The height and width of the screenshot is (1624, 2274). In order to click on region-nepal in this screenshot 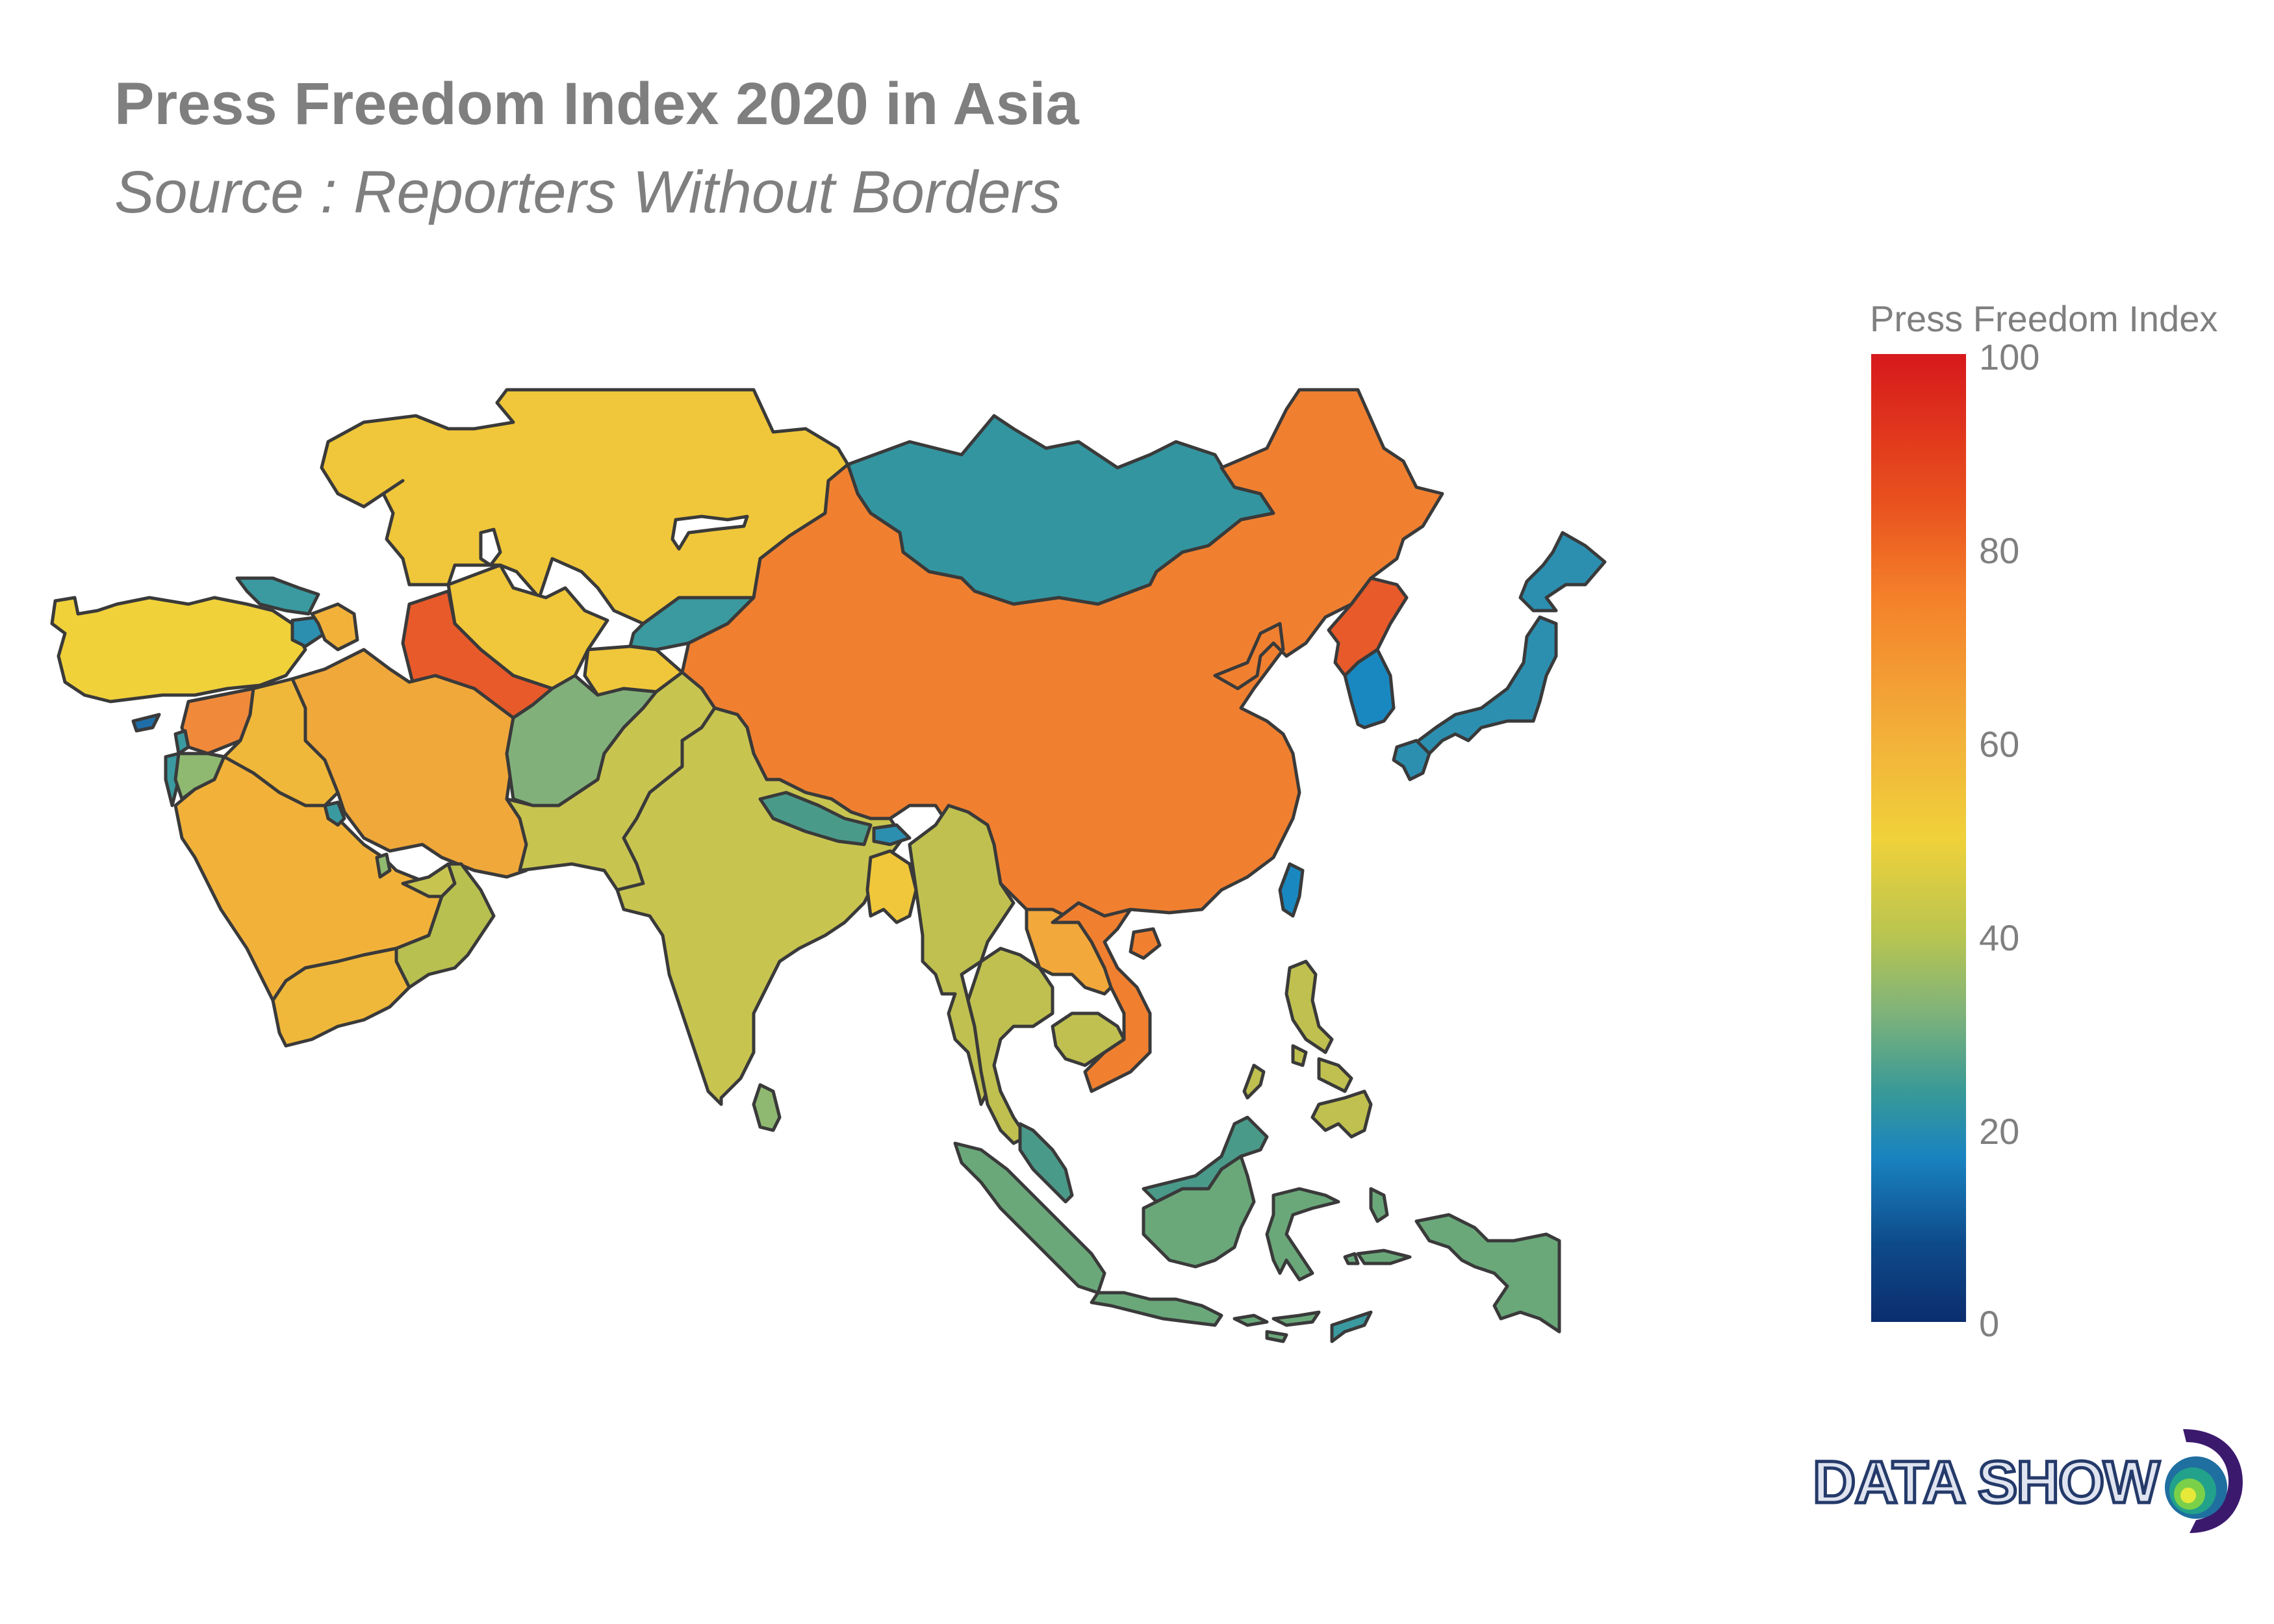, I will do `click(815, 818)`.